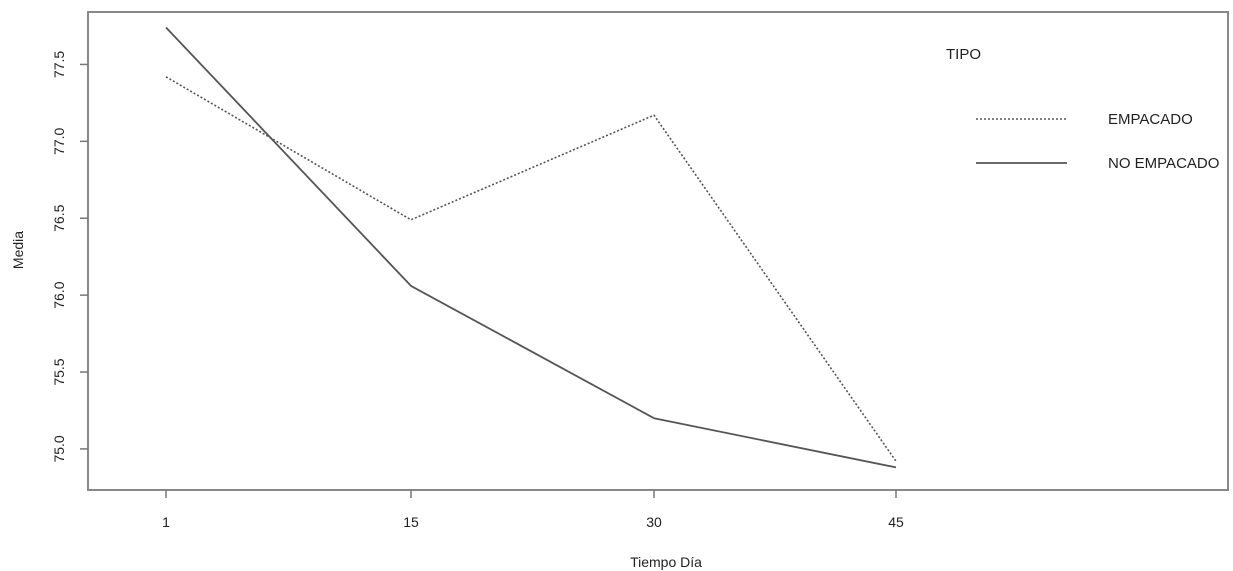  I want to click on y-tick-label: 75.5, so click(59, 371).